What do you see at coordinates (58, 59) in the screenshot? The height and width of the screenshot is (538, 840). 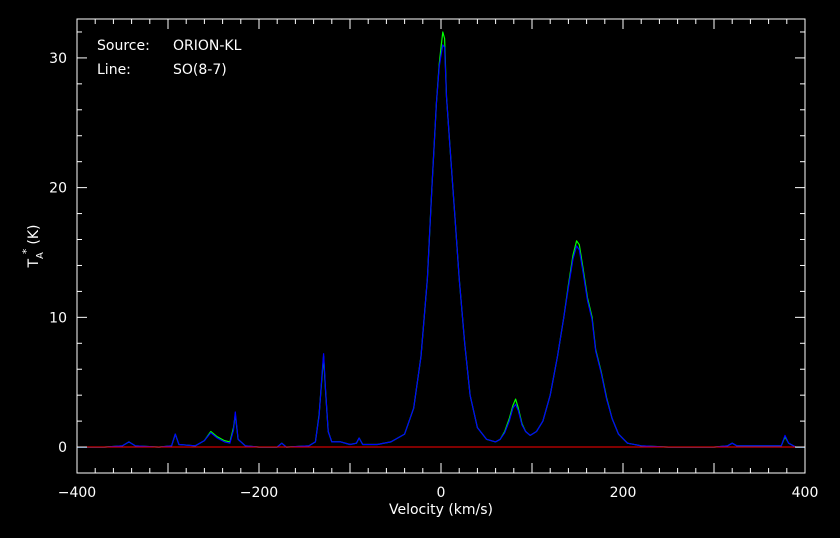 I see `y-tick-label: 30` at bounding box center [58, 59].